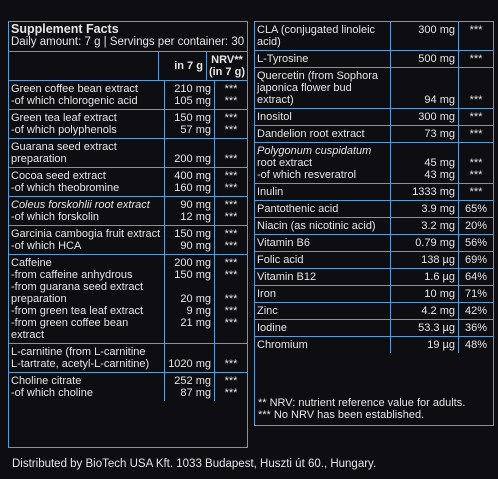 This screenshot has height=479, width=498. I want to click on nrv-value-cell: 36%, so click(475, 328).